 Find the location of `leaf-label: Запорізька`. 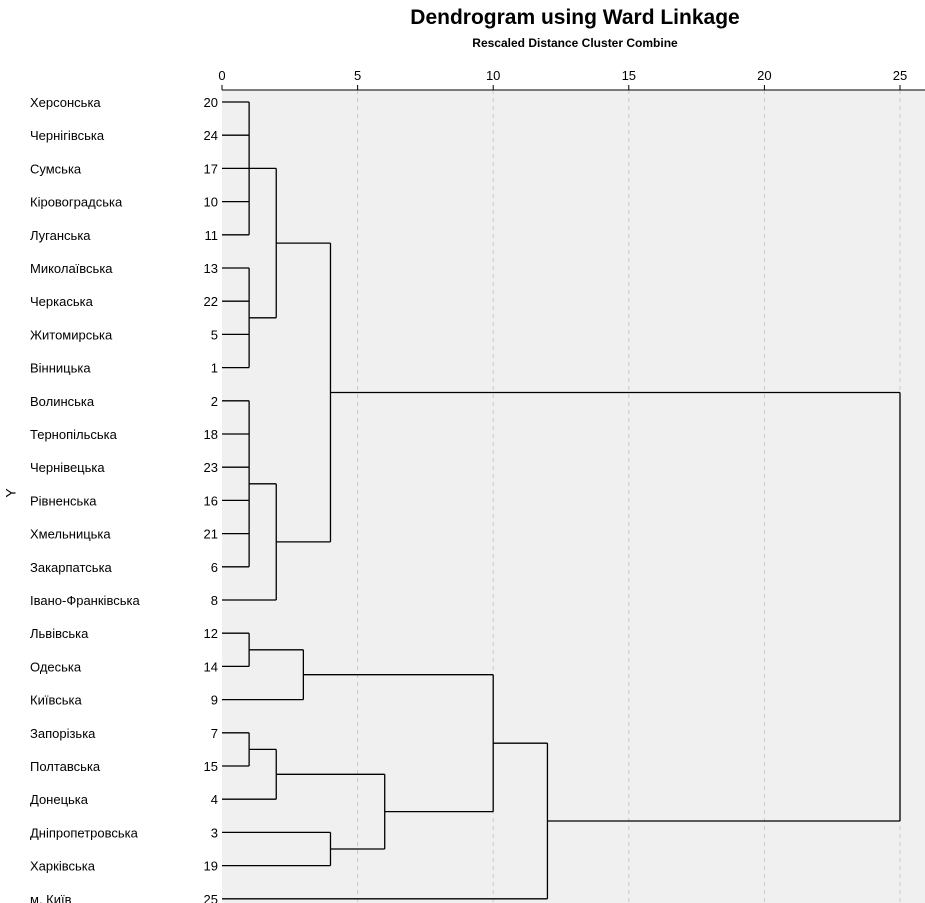

leaf-label: Запорізька is located at coordinates (63, 733).